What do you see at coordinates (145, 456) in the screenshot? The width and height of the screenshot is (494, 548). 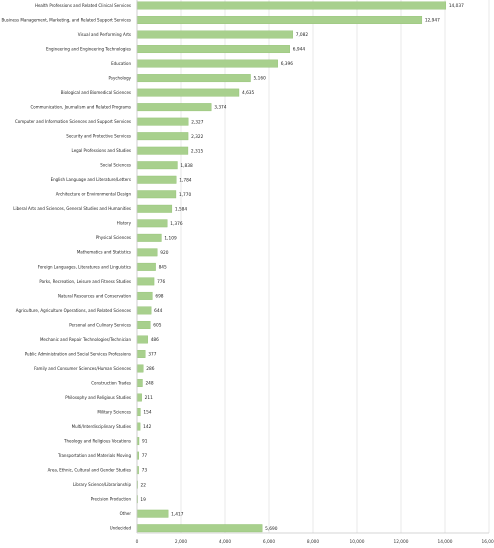 I see `value-label: 77` at bounding box center [145, 456].